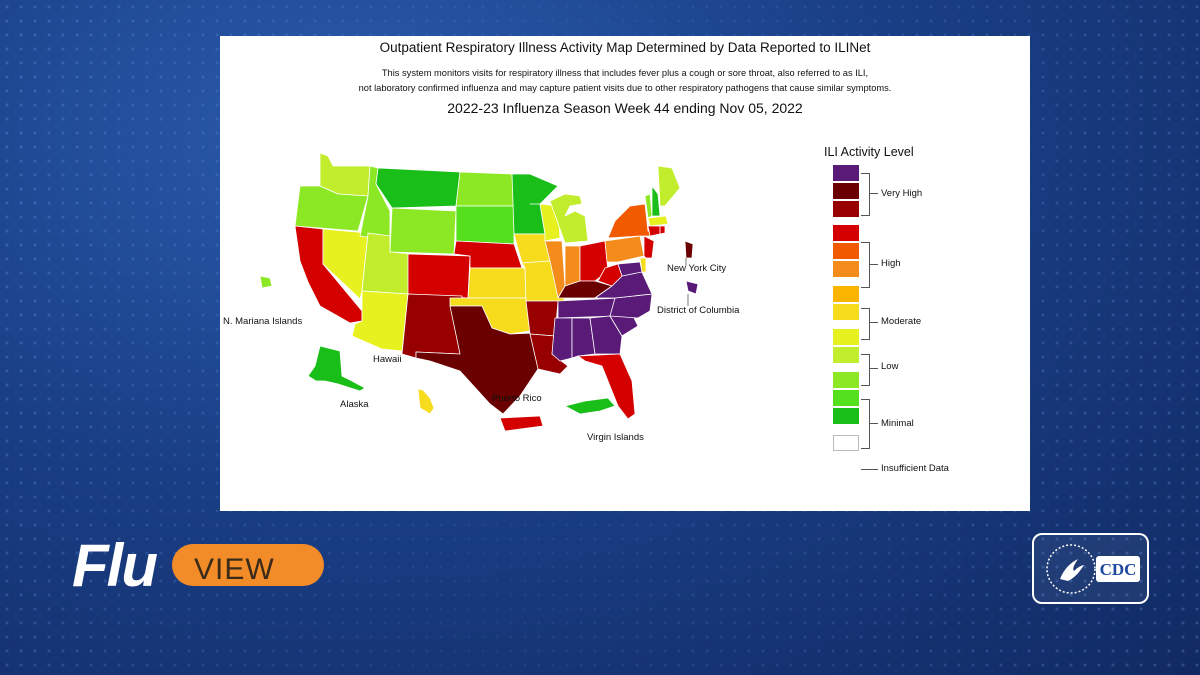  I want to click on label-alaska: Alaska, so click(354, 404).